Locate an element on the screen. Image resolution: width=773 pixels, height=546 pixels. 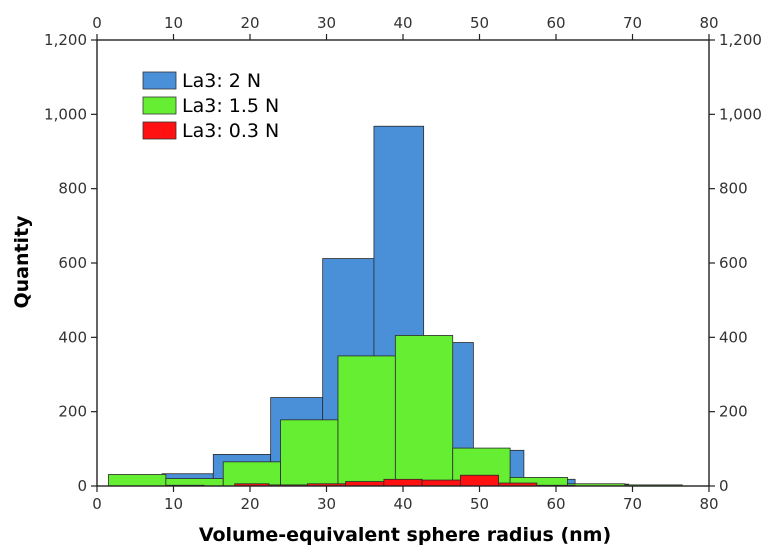
x-tick-label-bottom: 0 is located at coordinates (97, 504).